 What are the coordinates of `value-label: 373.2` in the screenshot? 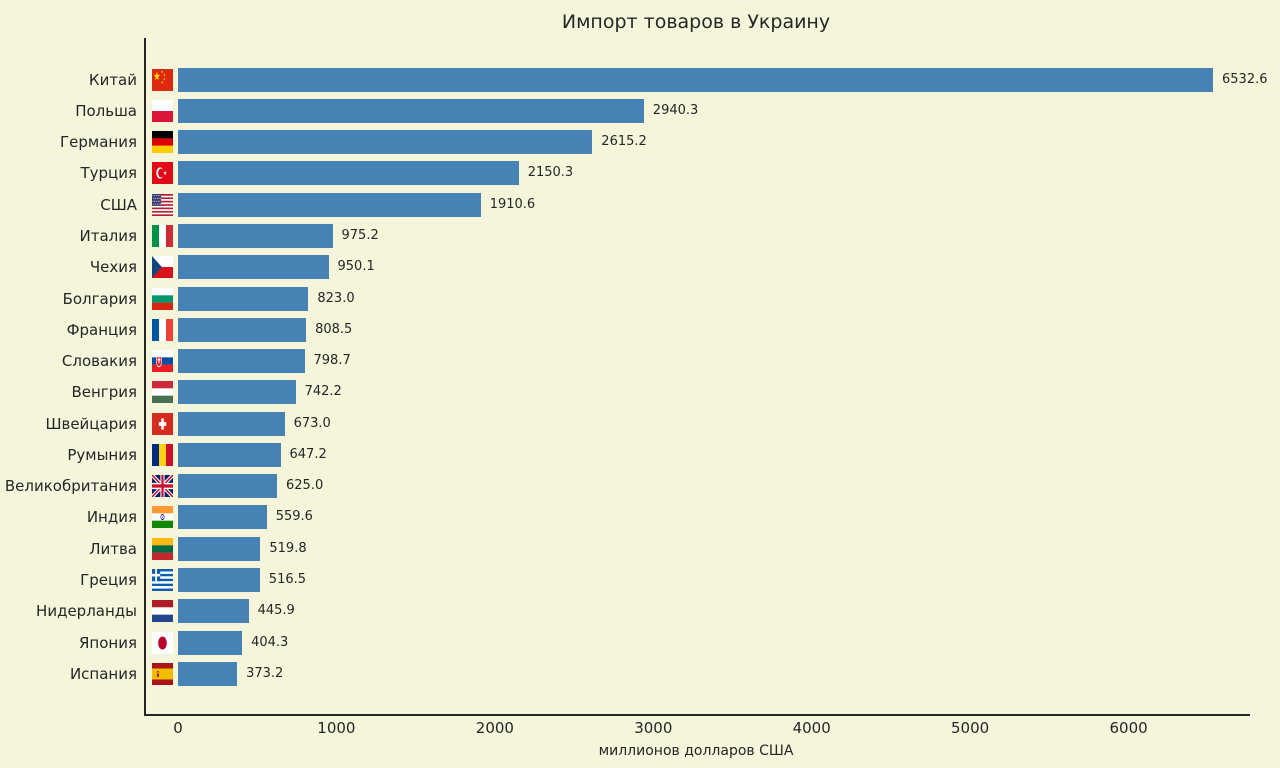 It's located at (265, 673).